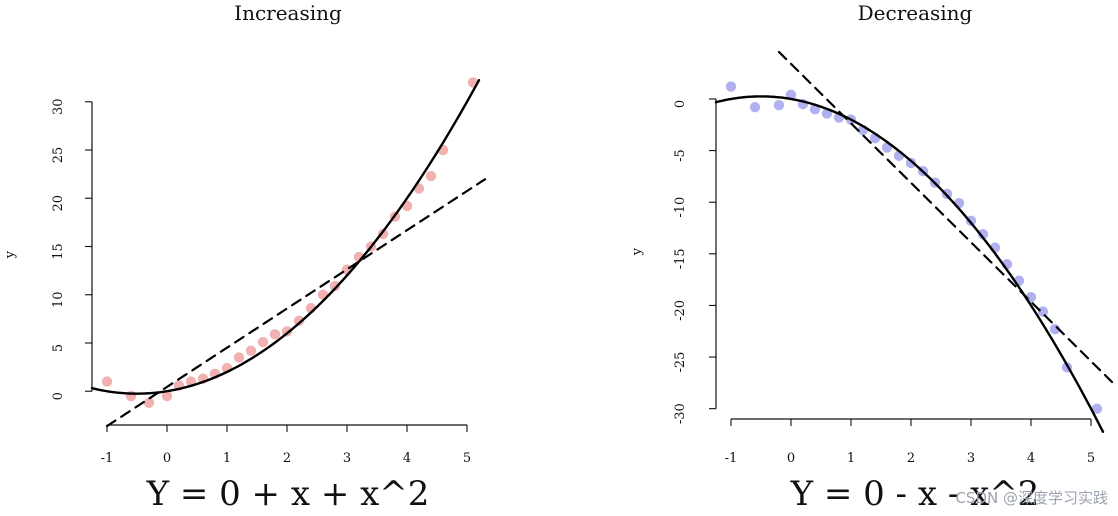  Describe the element at coordinates (680, 155) in the screenshot. I see `y-tick-label: -5` at that location.